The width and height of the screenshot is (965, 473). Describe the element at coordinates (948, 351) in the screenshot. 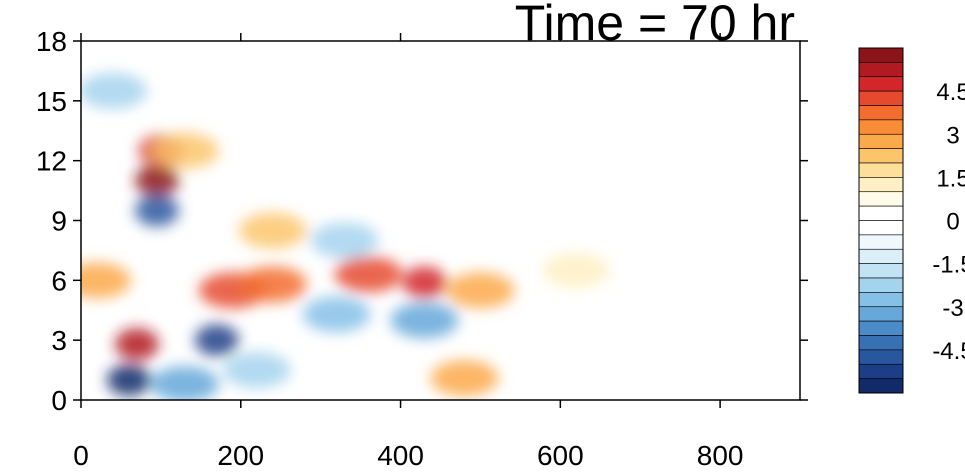

I see `colorbar-label: -4.5` at that location.